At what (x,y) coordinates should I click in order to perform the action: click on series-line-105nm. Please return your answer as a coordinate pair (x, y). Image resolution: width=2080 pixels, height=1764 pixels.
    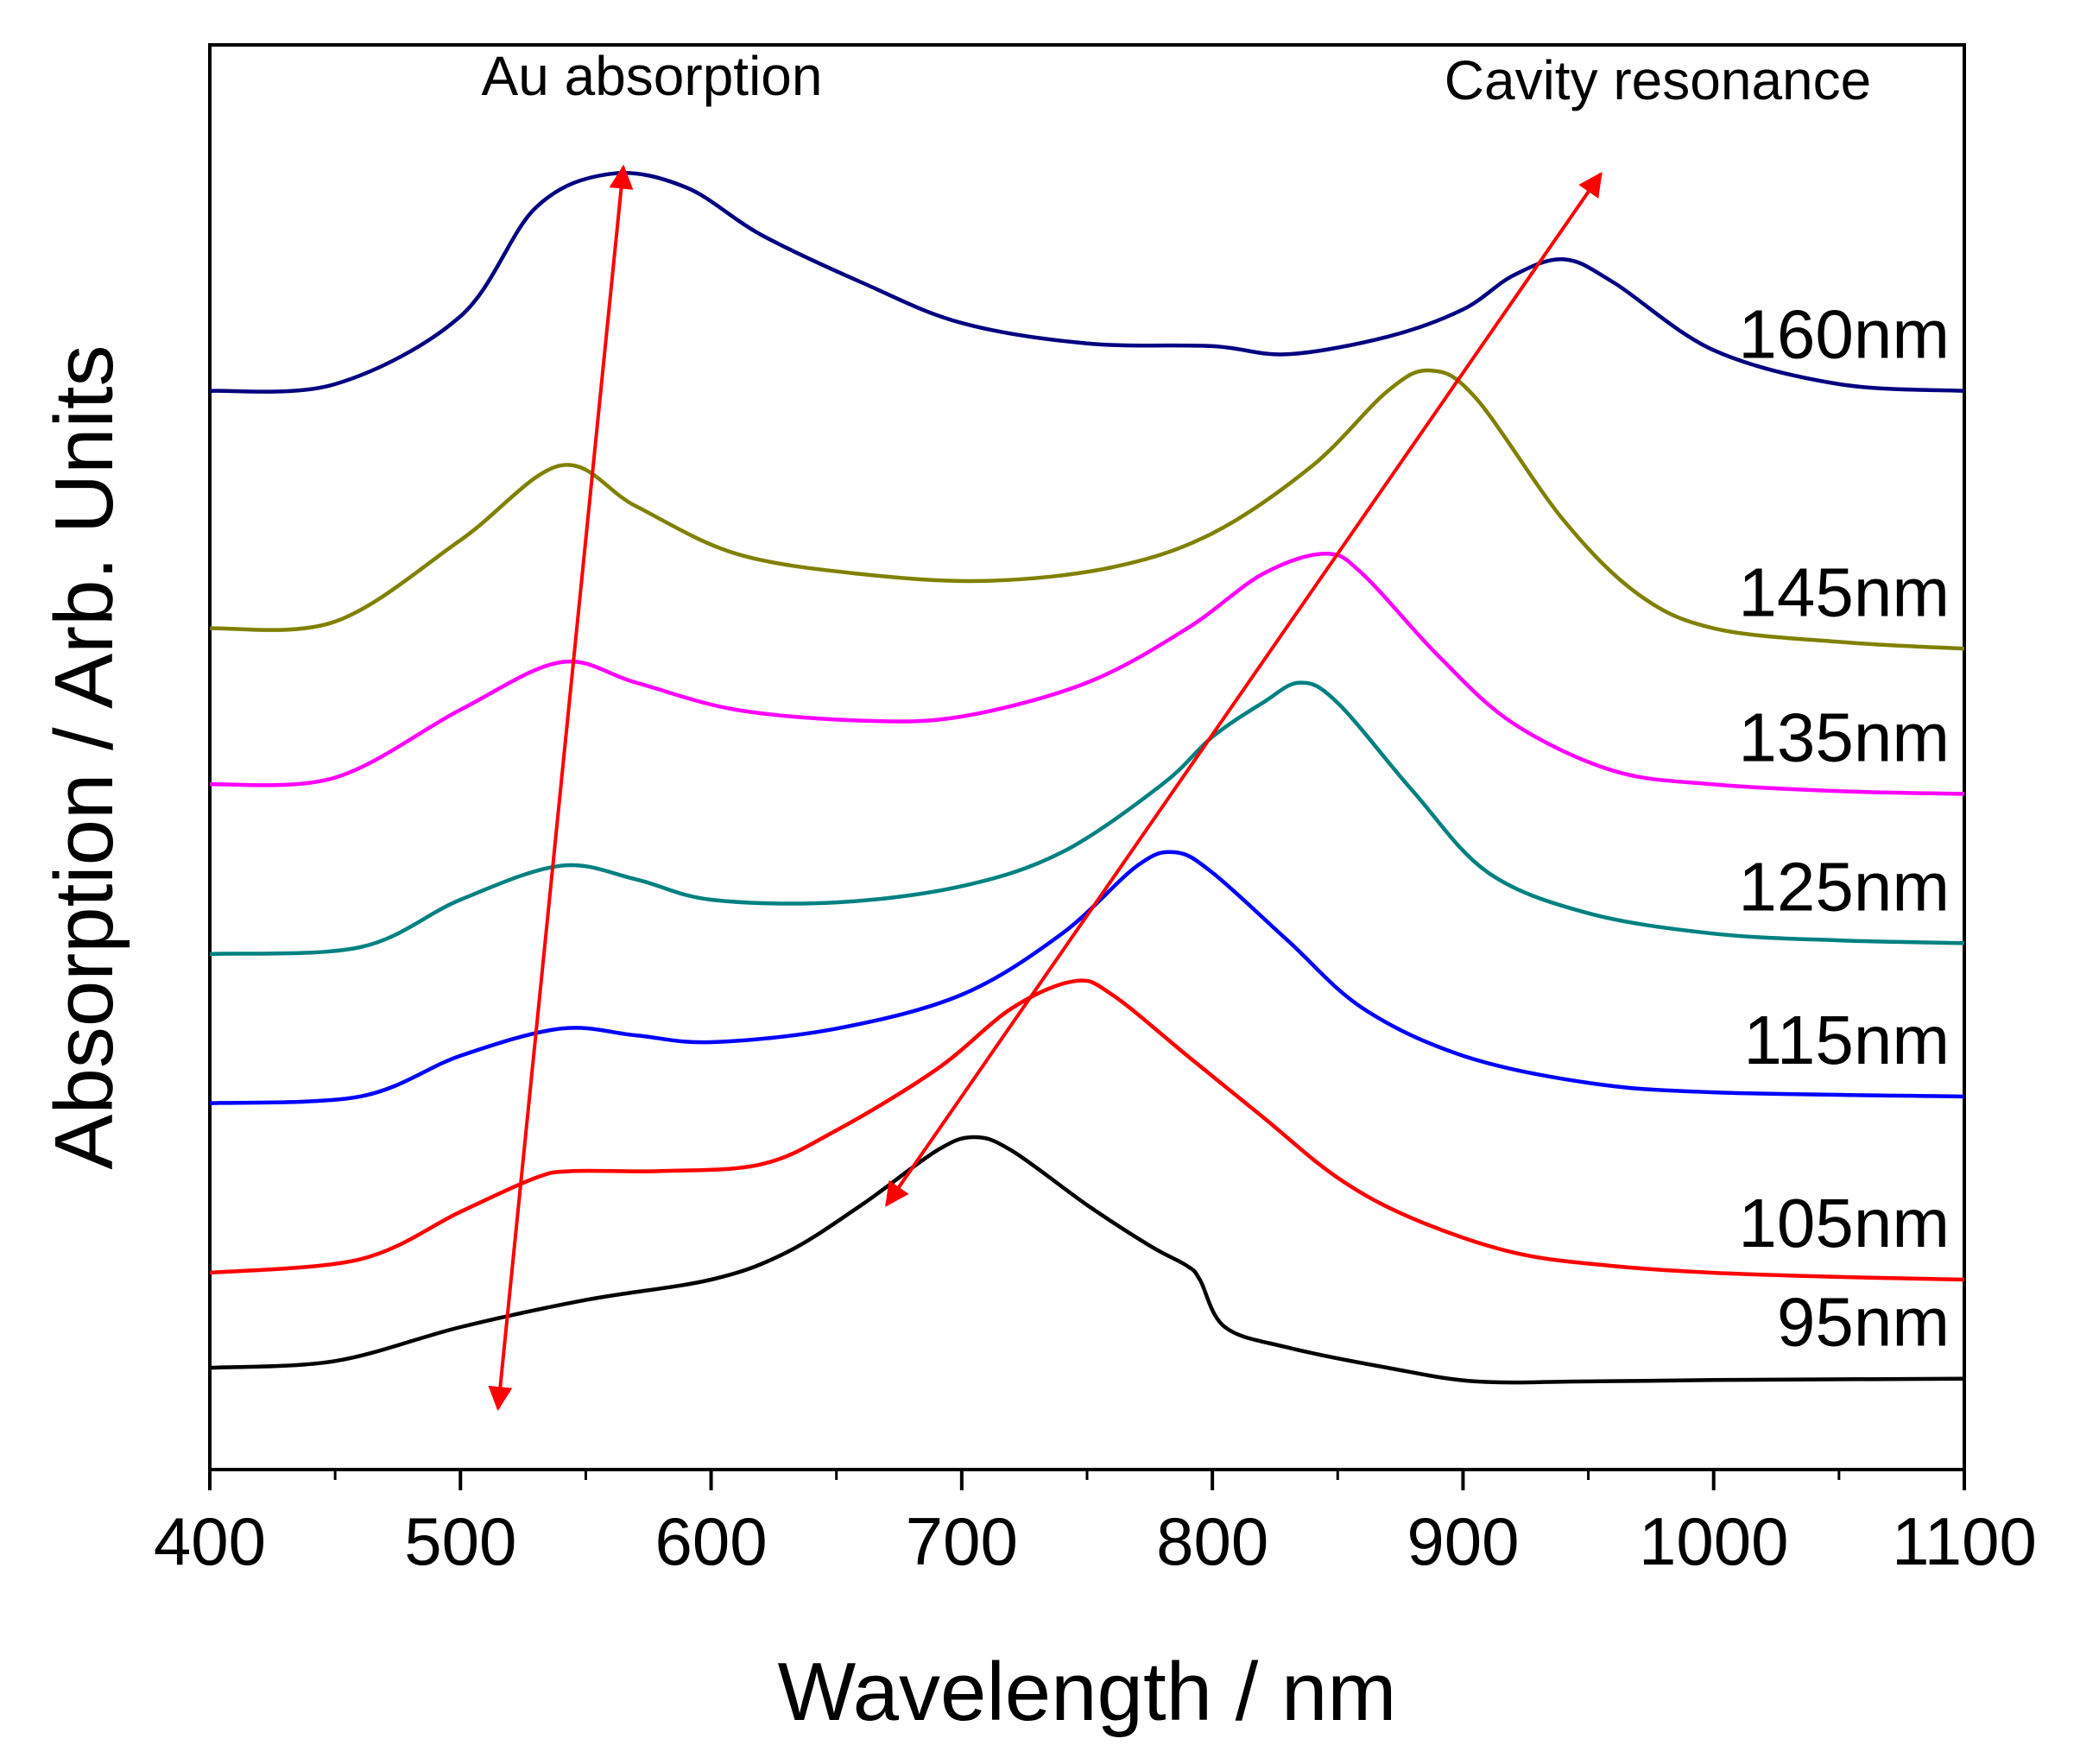
    Looking at the image, I should click on (1087, 1130).